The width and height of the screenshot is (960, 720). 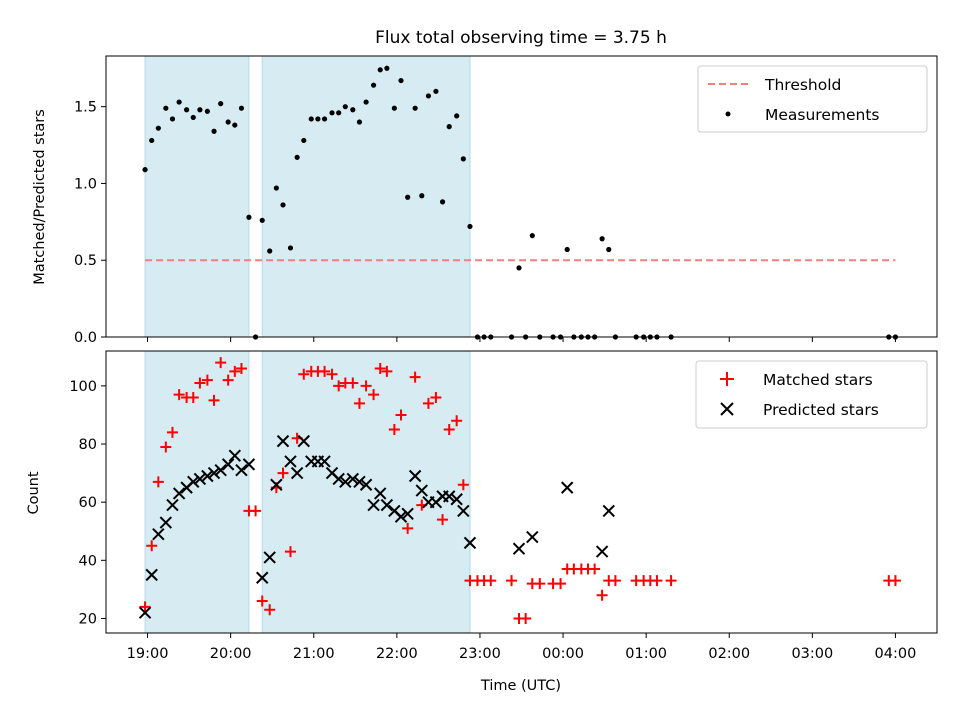 I want to click on y-tick-label: 80, so click(x=88, y=445).